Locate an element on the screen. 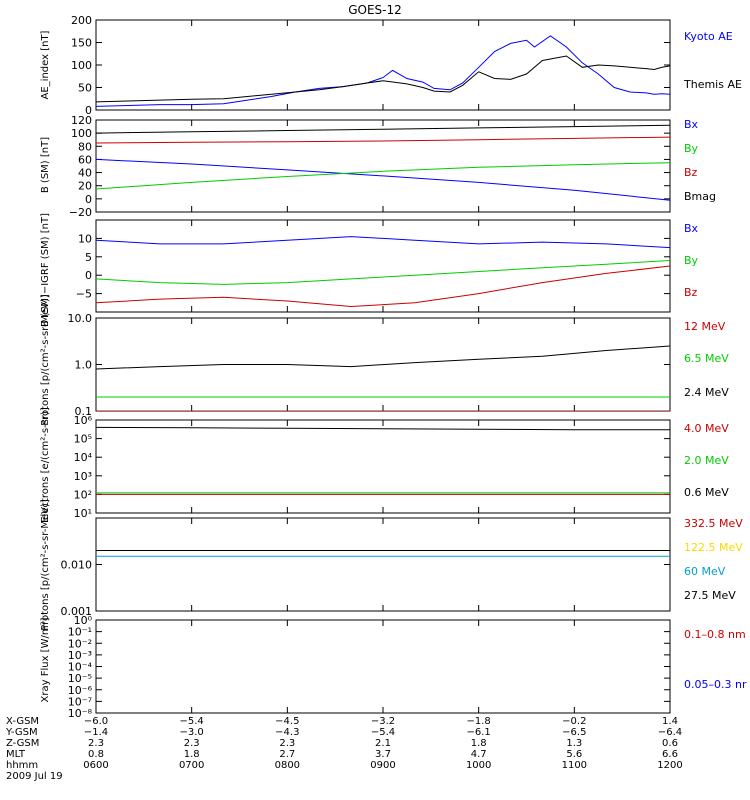 The image size is (750, 800). x-axis-value-hhmm: 1200 is located at coordinates (669, 765).